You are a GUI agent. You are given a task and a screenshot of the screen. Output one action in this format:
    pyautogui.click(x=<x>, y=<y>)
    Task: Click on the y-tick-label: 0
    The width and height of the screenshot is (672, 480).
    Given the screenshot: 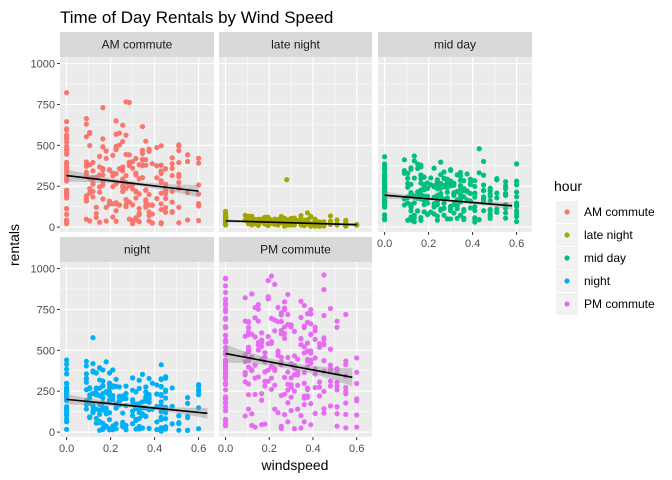 What is the action you would take?
    pyautogui.click(x=52, y=433)
    